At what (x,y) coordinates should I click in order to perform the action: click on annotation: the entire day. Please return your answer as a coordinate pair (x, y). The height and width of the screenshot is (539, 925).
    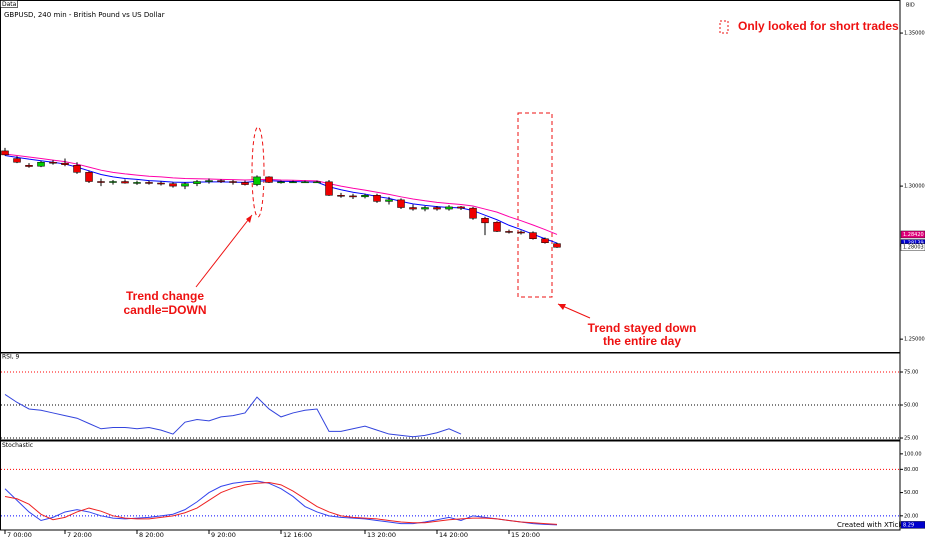
    Looking at the image, I should click on (642, 341).